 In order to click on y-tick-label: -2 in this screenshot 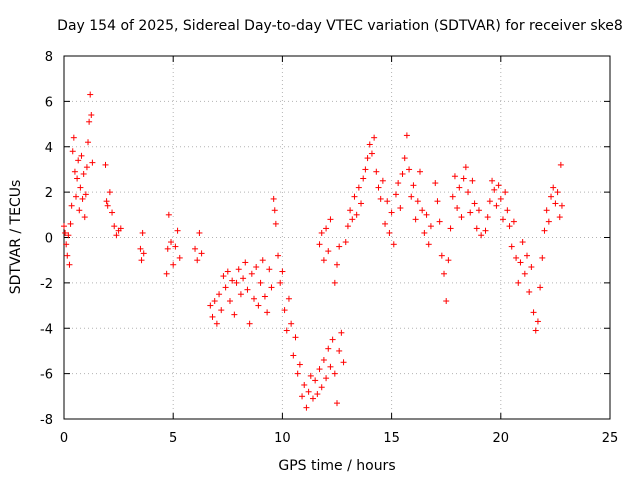, I will do `click(46, 284)`.